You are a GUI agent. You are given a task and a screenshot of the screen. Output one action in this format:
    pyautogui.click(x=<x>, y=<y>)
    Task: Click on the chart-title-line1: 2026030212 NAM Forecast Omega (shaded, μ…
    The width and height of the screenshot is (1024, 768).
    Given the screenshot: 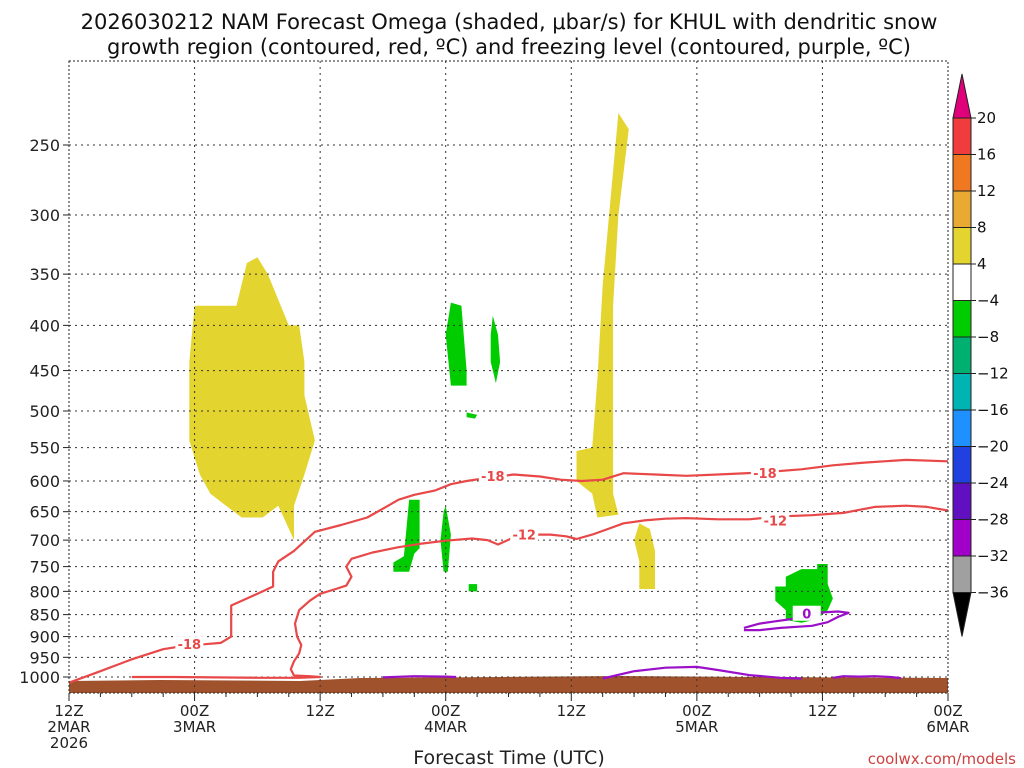 What is the action you would take?
    pyautogui.click(x=509, y=22)
    